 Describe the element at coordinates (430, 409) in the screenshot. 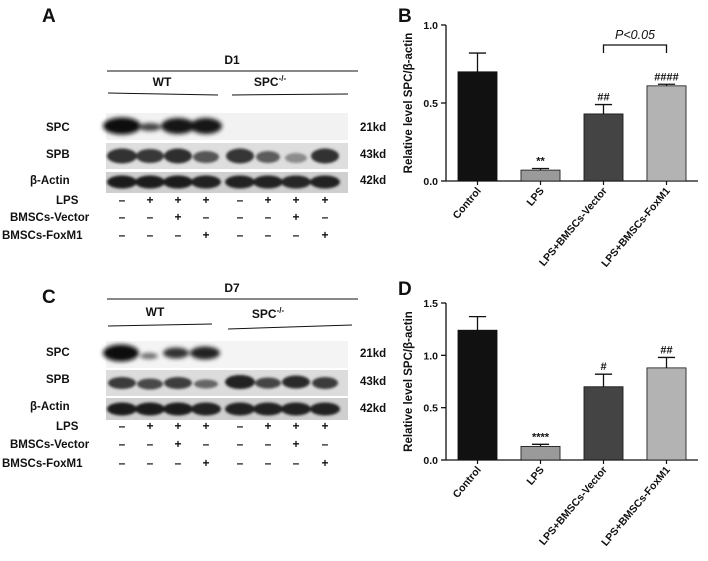

I see `chart-d-y-tick-label: 0.5` at that location.